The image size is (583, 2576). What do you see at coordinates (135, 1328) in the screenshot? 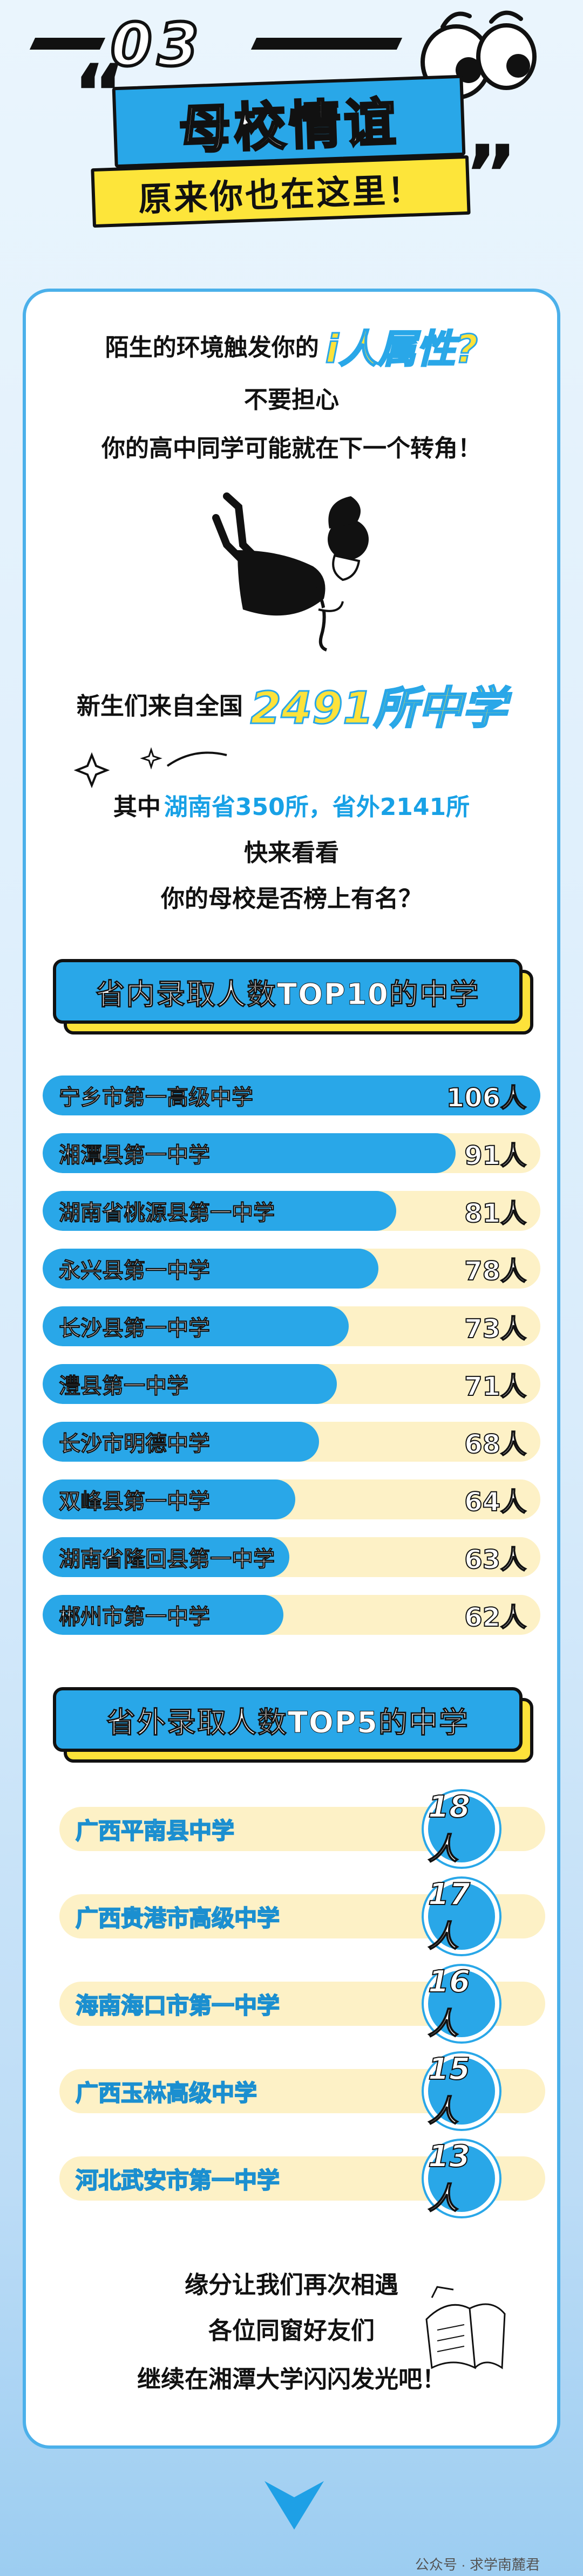
I see `top10-school-name: 长沙县第一中学` at bounding box center [135, 1328].